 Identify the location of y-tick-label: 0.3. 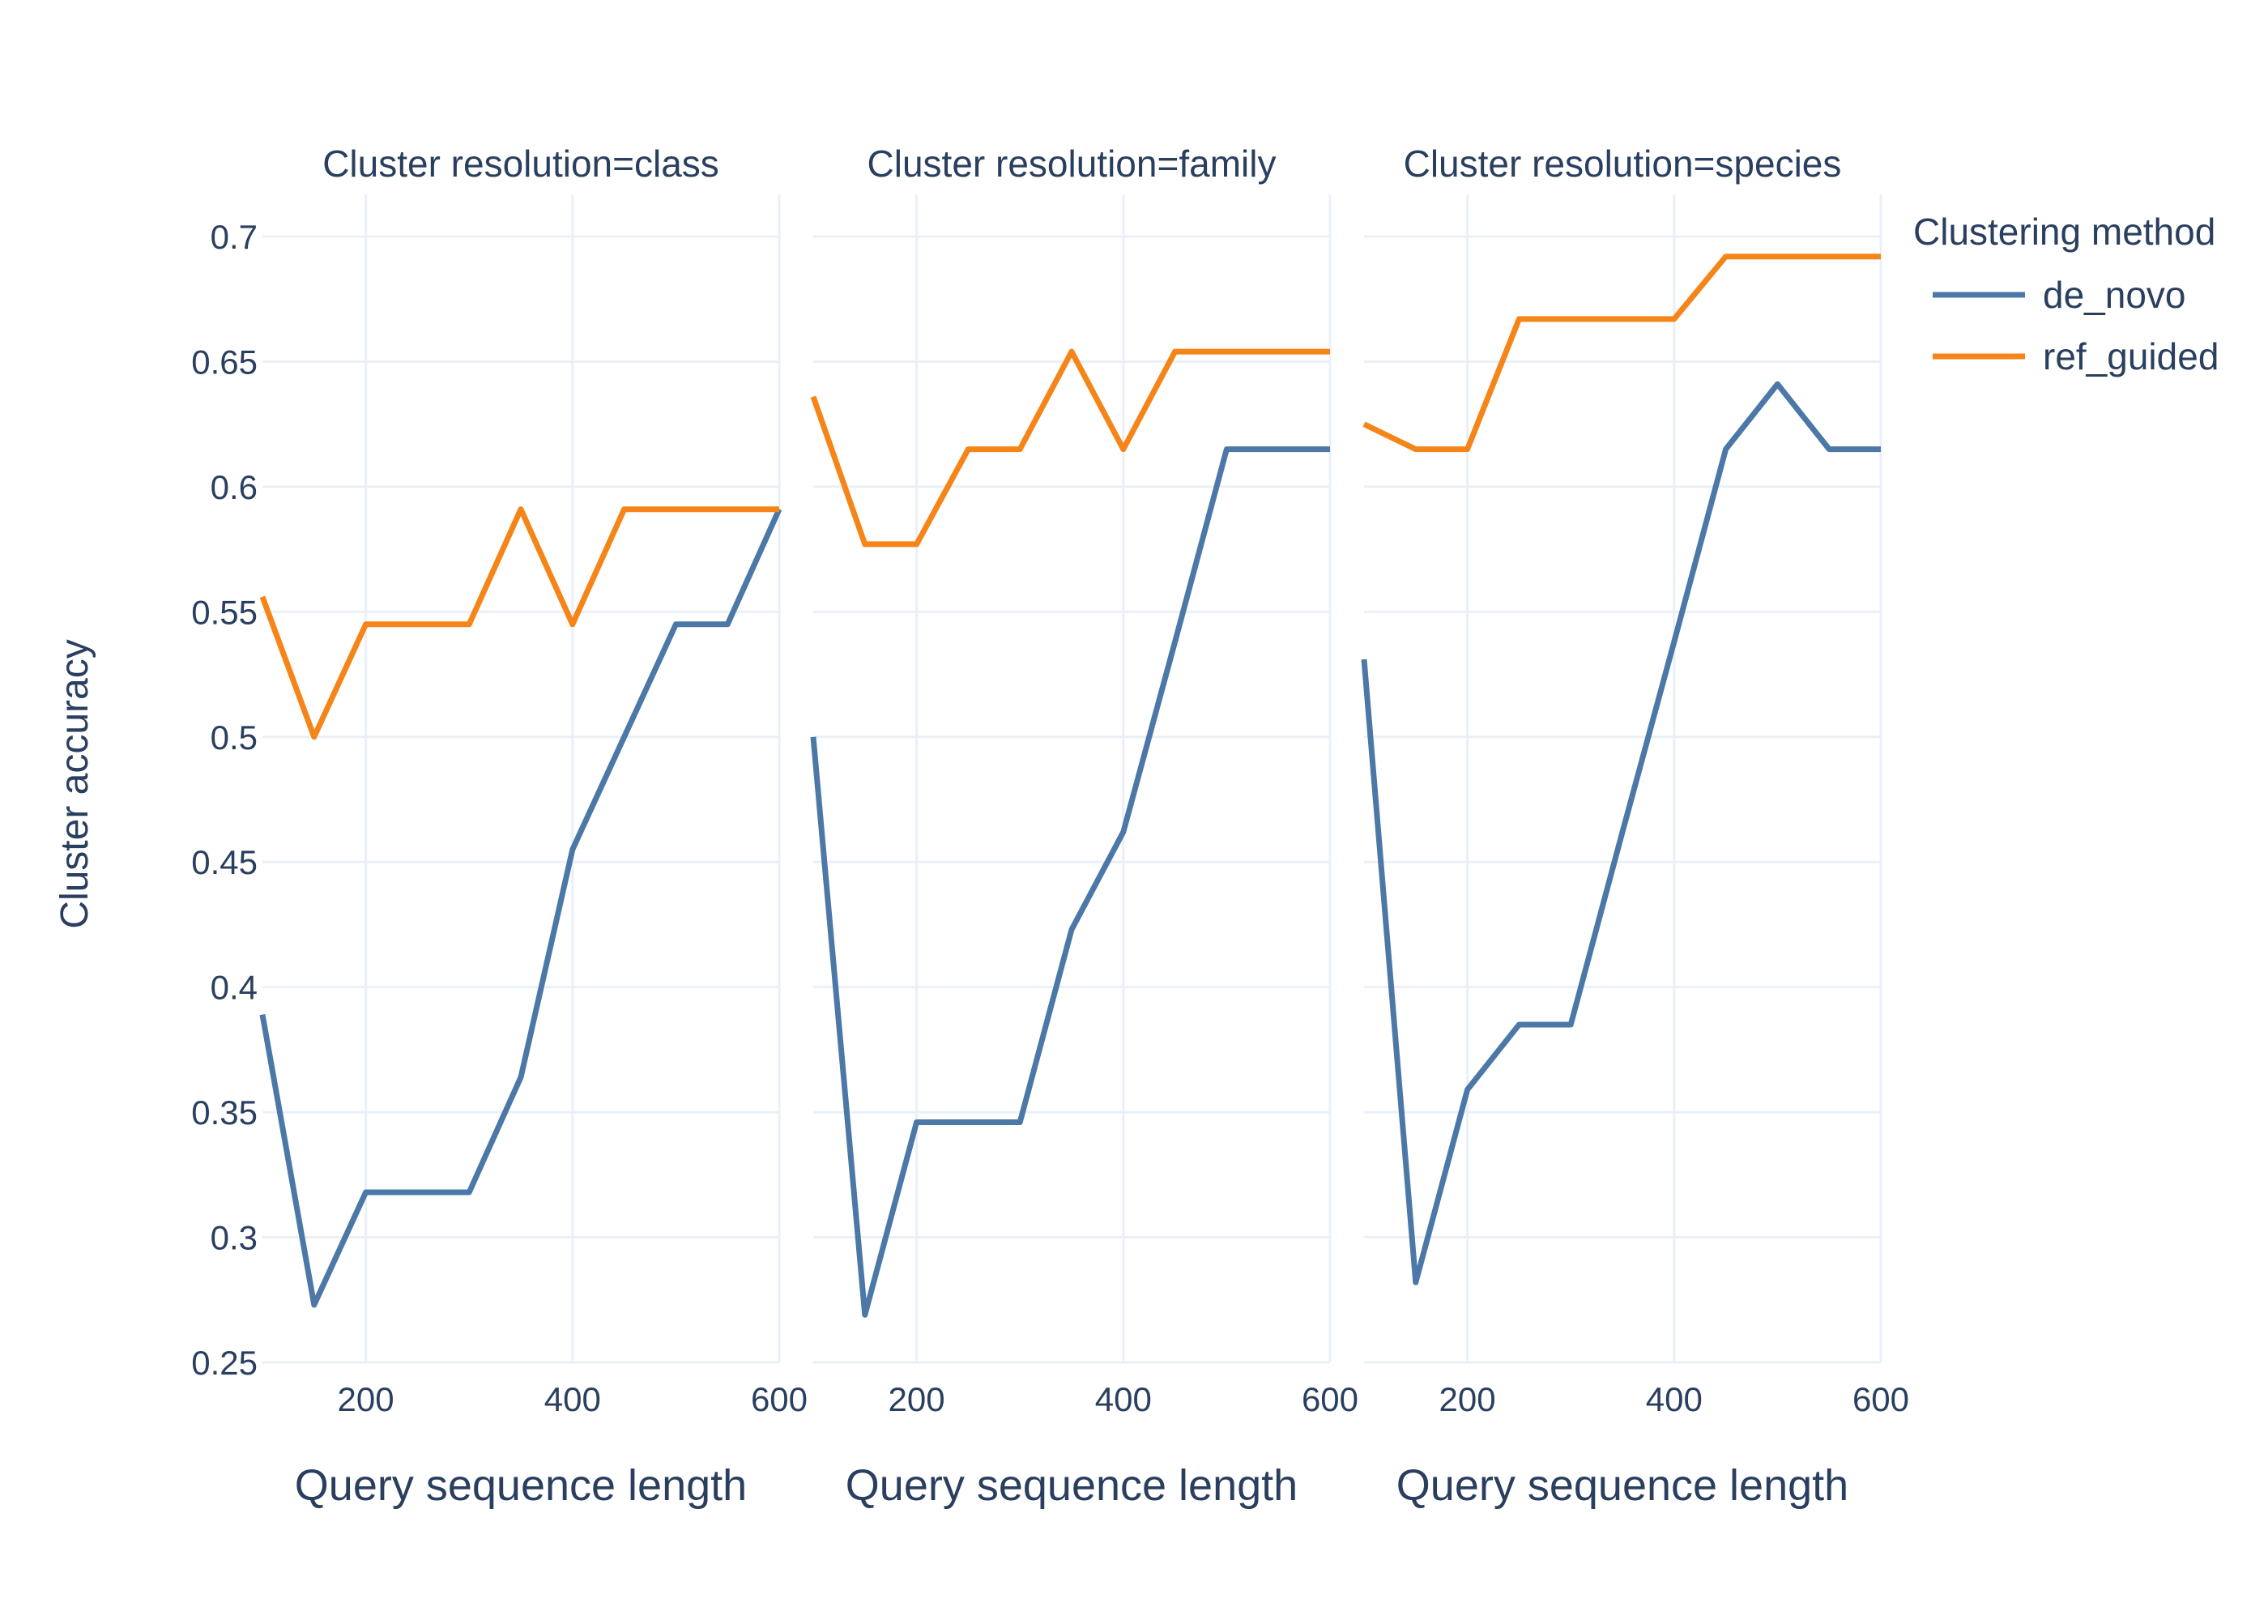
(235, 1238).